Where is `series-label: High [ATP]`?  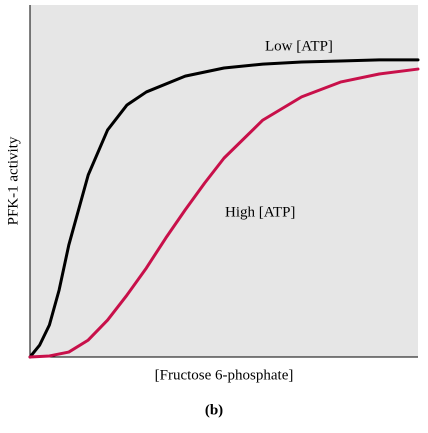
series-label: High [ATP] is located at coordinates (260, 212).